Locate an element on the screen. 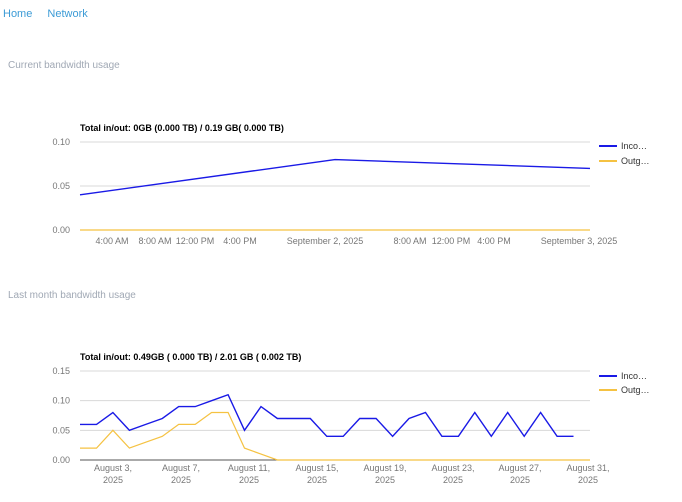  x-tick-label: August 31, 2025 is located at coordinates (587, 474).